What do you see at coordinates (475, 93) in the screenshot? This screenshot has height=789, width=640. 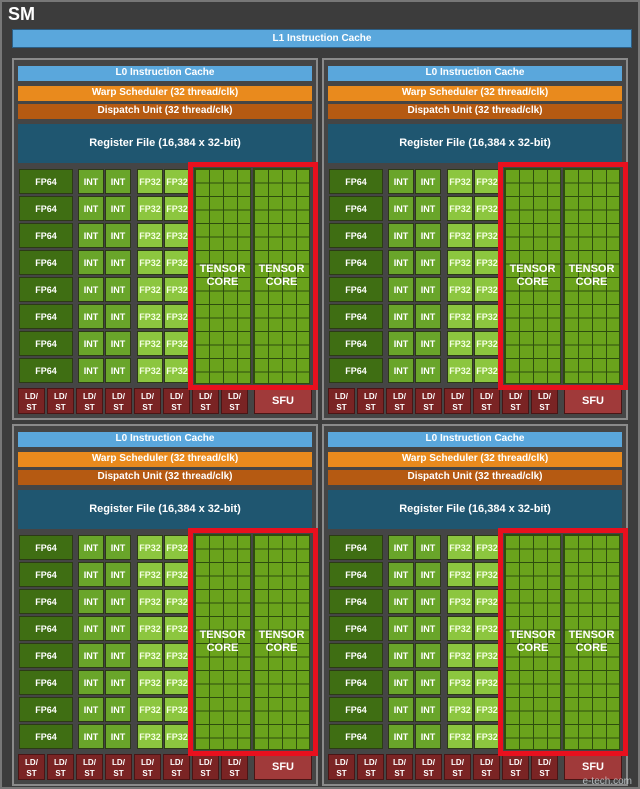 I see `warp-scheduler: Warp Scheduler (32 thread/clk)` at bounding box center [475, 93].